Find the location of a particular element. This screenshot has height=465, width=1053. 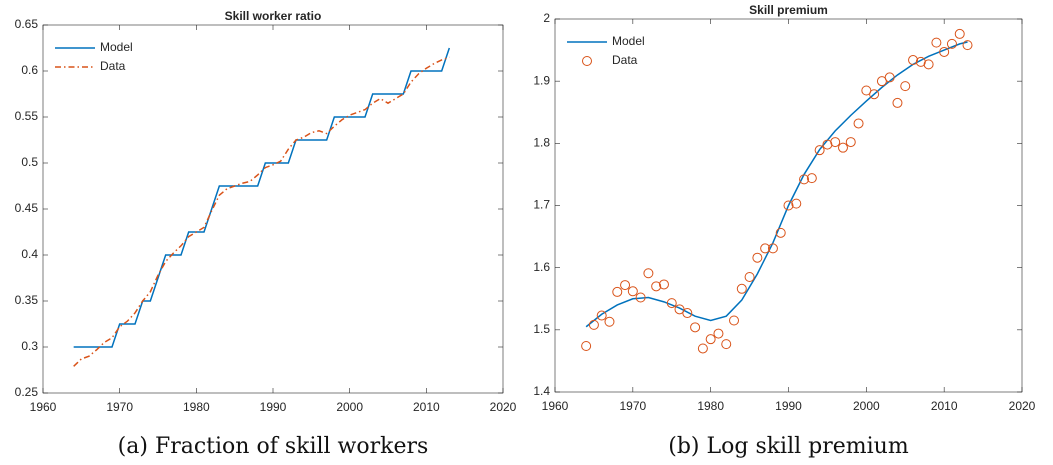

y-tick-label: 1.7 is located at coordinates (541, 205).